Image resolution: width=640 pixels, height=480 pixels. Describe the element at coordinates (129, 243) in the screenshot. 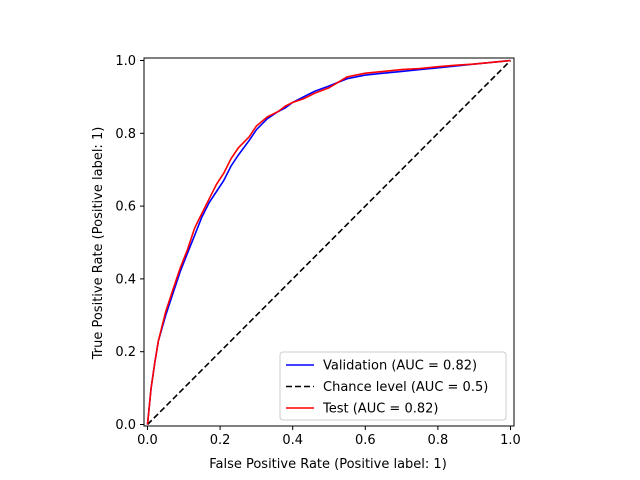

I see `y-axis-ticks: 0.0 0.2 0.4 0.6 0.8 1.0` at that location.